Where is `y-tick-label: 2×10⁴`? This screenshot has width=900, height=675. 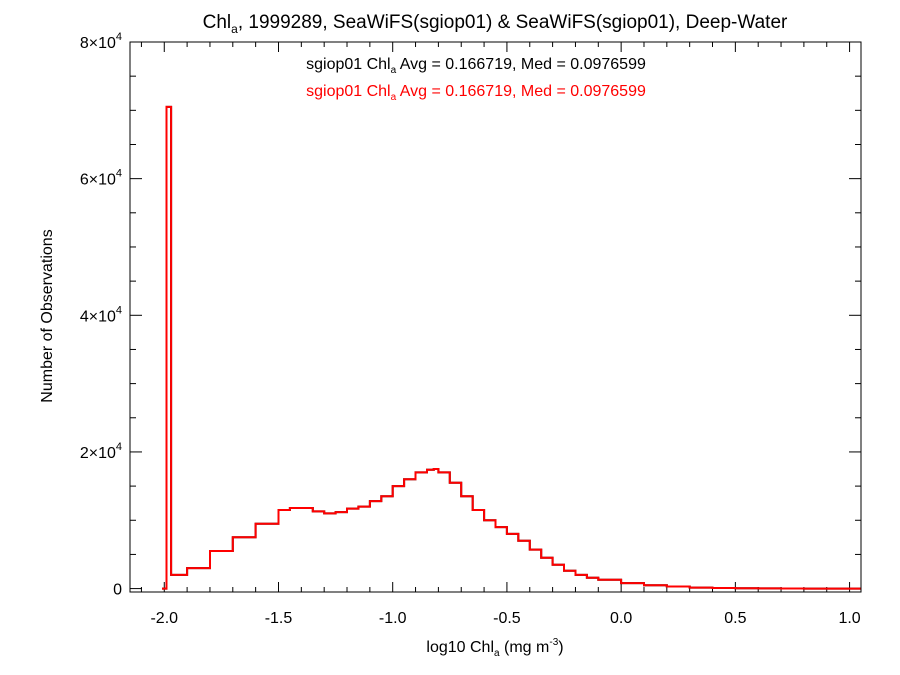 y-tick-label: 2×10⁴ is located at coordinates (101, 451).